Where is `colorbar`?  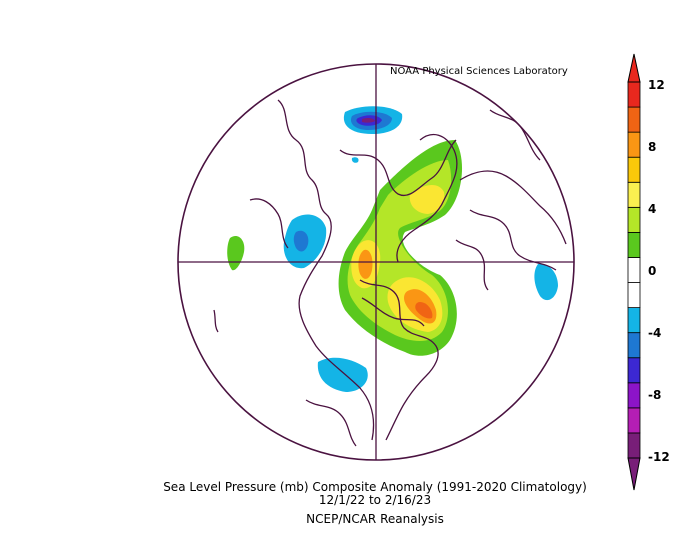
colorbar is located at coordinates (634, 272).